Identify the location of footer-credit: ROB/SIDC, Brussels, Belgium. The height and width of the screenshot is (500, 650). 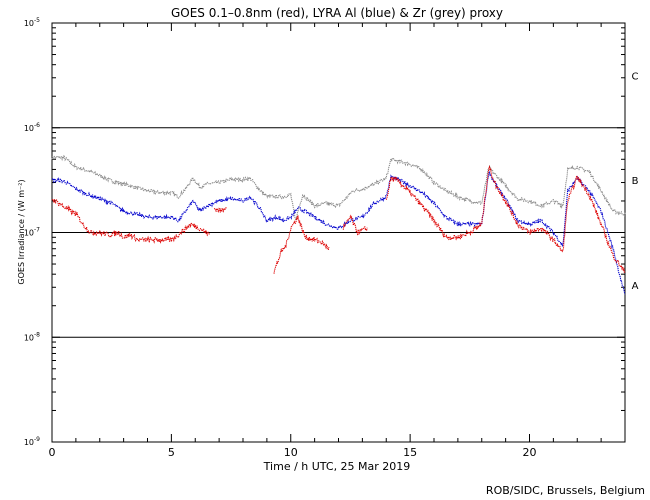
(565, 490).